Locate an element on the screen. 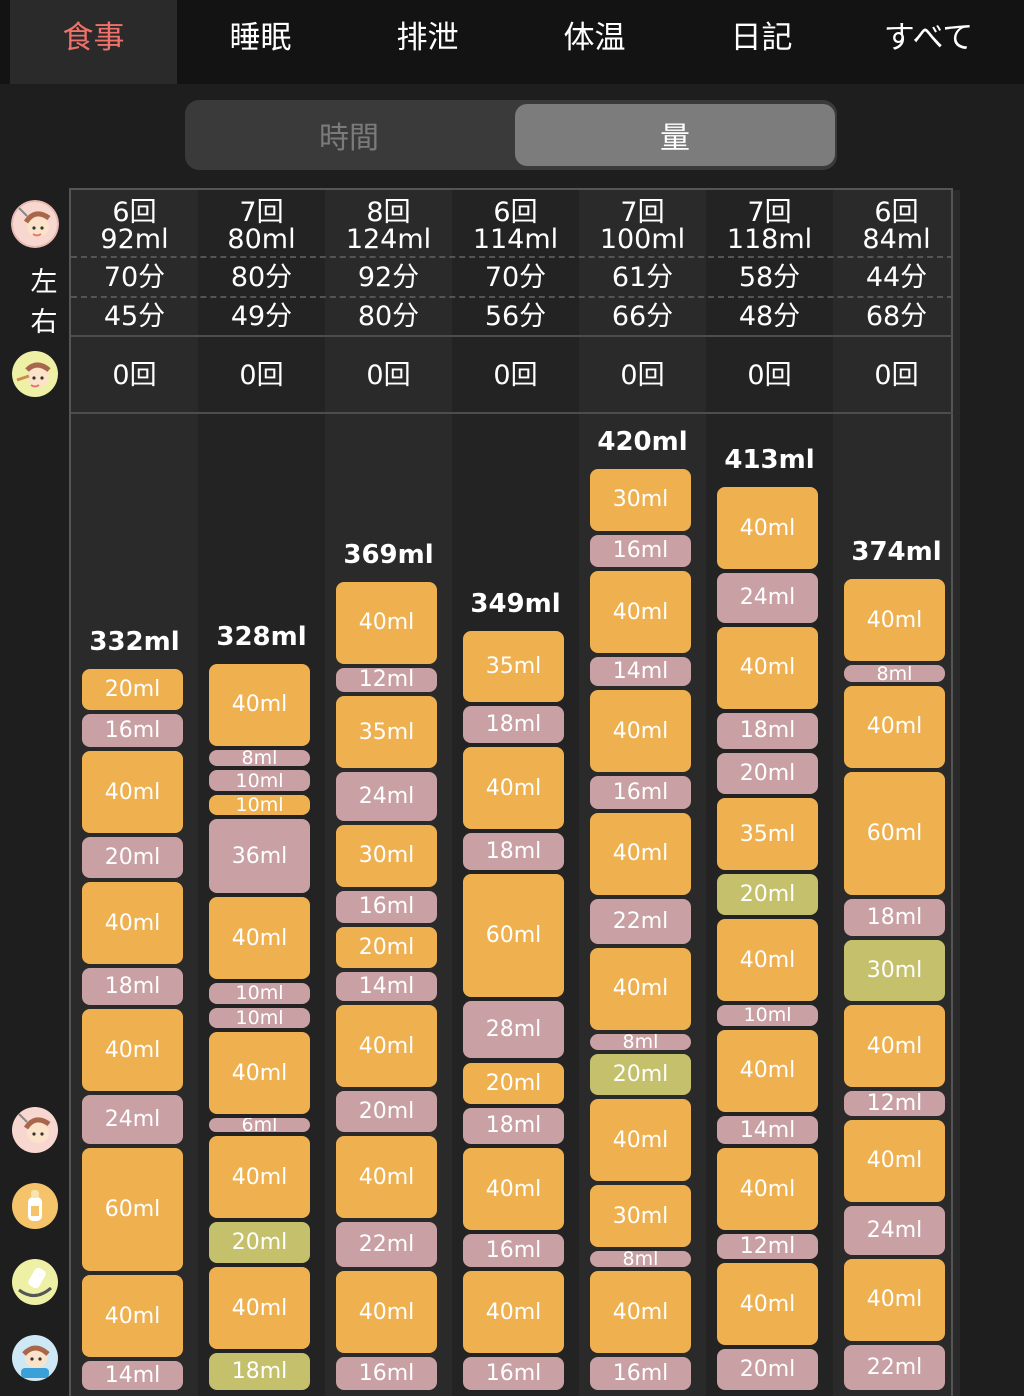 The height and width of the screenshot is (1396, 1024). tab-excretion: 排泄 is located at coordinates (427, 38).